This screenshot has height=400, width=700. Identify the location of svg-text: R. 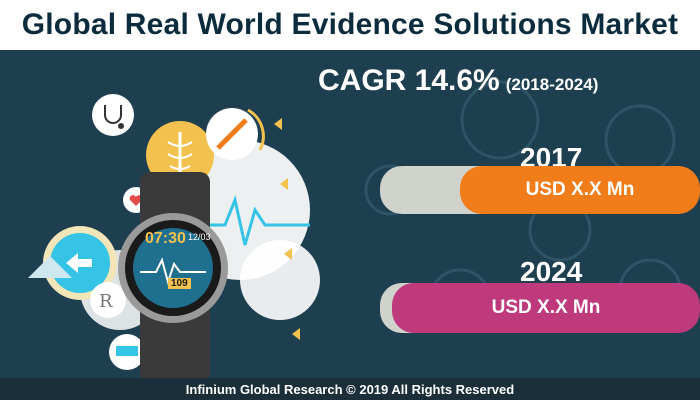
(106, 301).